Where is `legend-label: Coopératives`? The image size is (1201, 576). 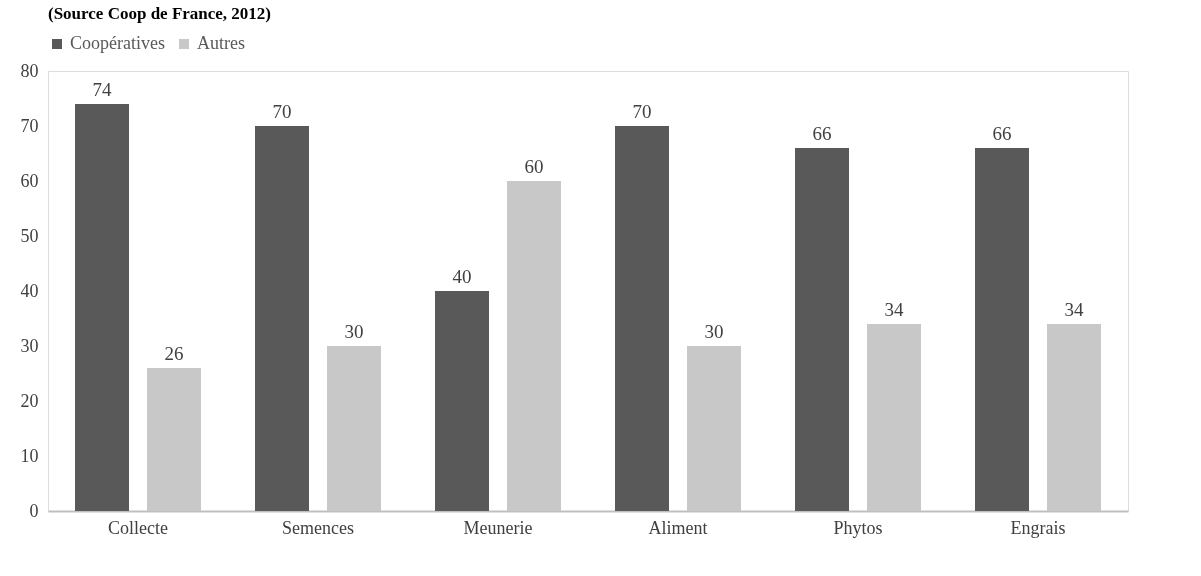 legend-label: Coopératives is located at coordinates (117, 43).